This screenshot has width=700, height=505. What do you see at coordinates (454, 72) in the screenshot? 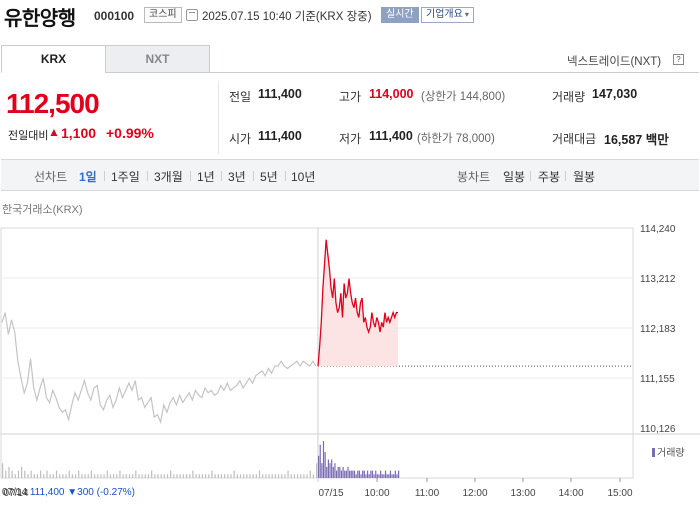
I see `tab-divider` at bounding box center [454, 72].